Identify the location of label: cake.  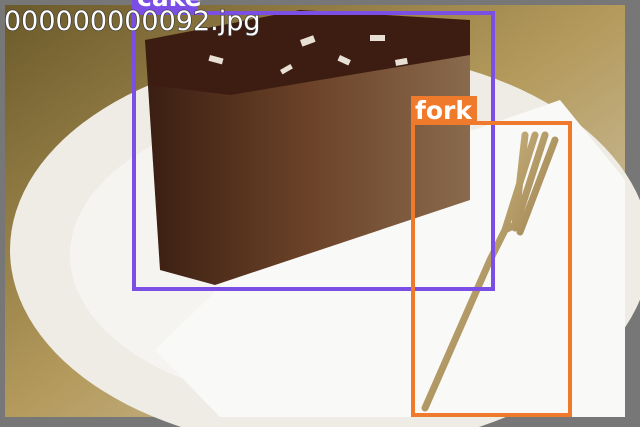
(169, 6).